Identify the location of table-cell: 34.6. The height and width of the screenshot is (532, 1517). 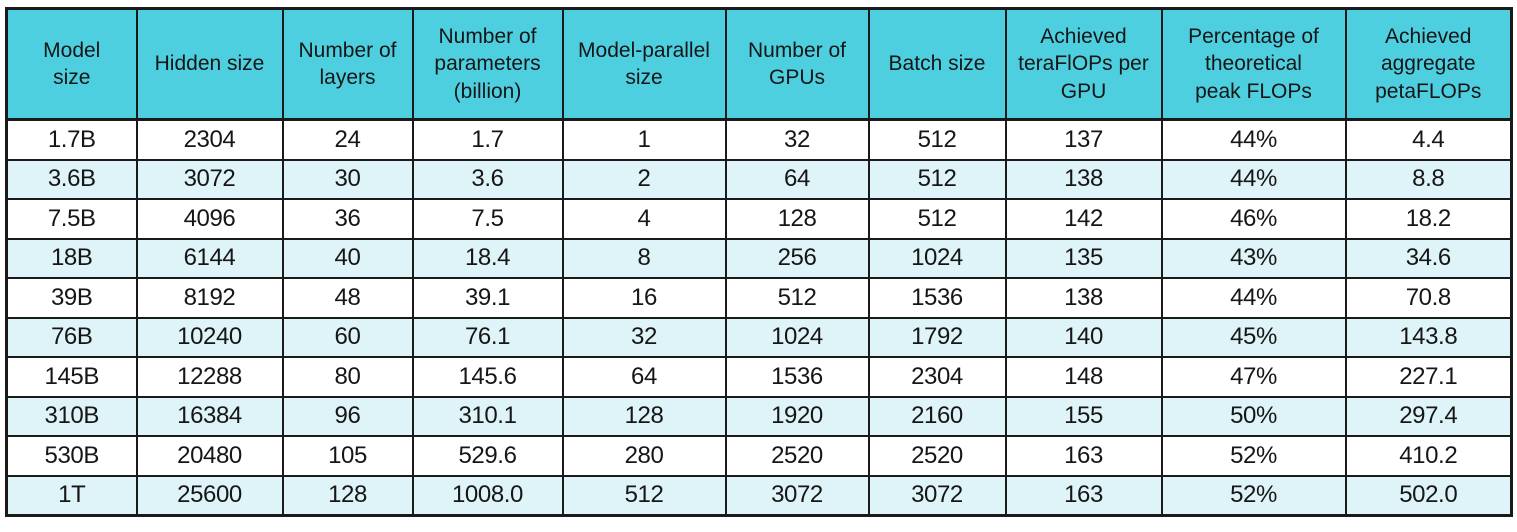
(1428, 258).